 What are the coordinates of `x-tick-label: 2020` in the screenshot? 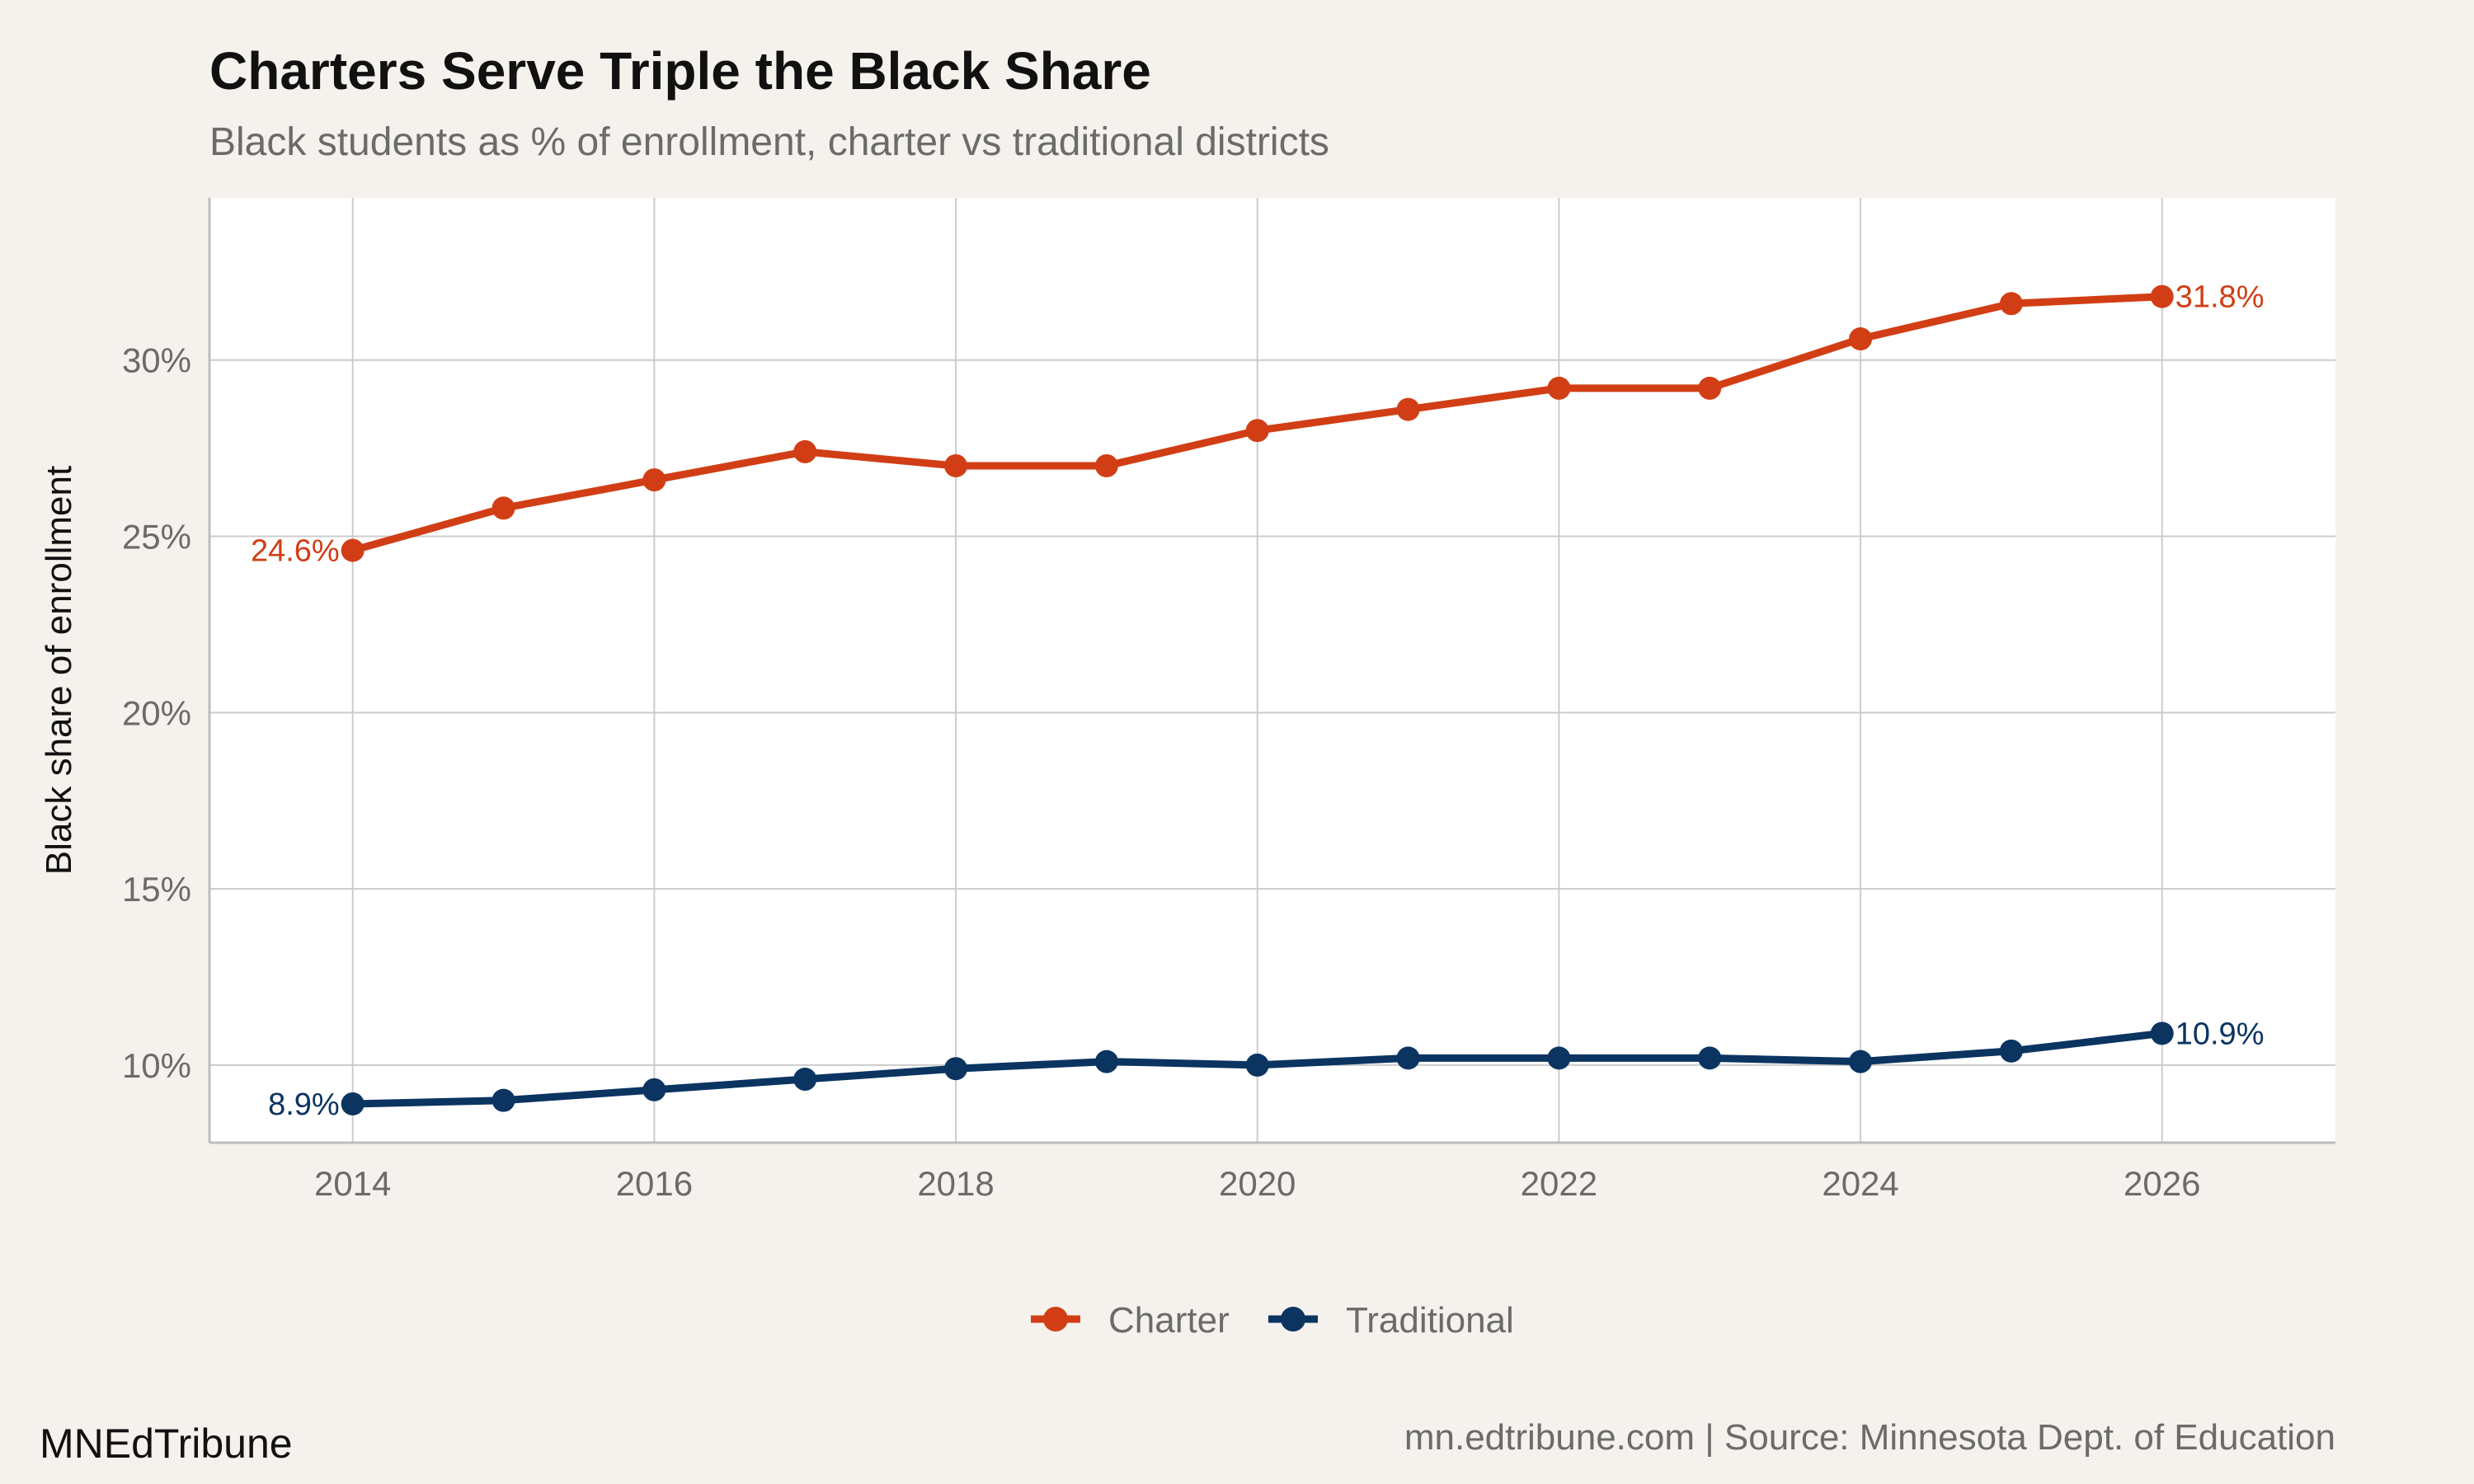 It's located at (1257, 1183).